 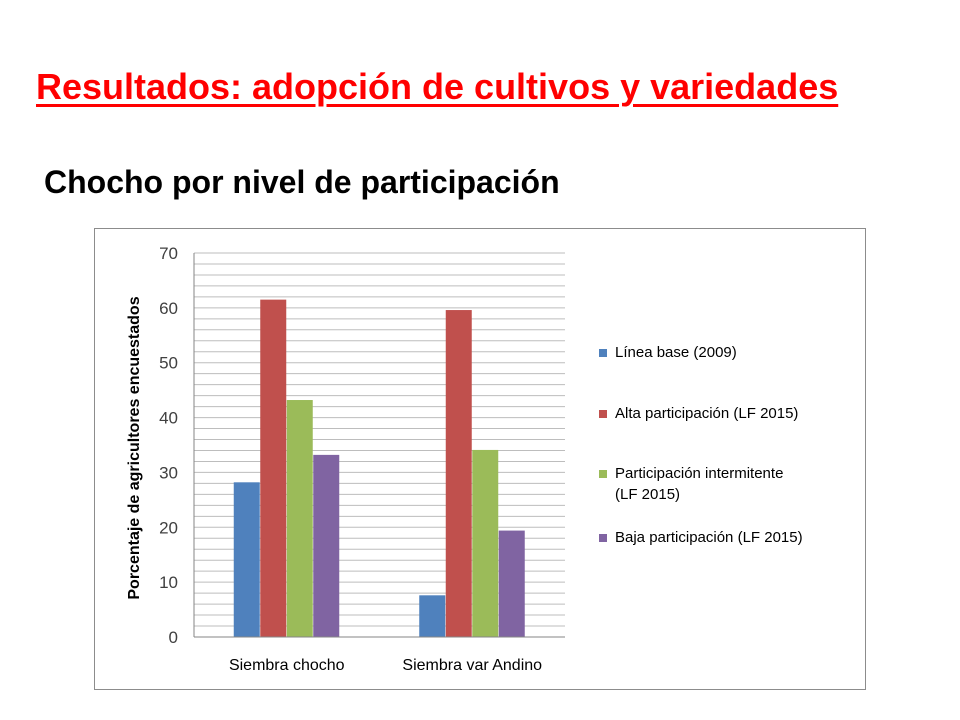 What do you see at coordinates (168, 253) in the screenshot?
I see `y-tick-label: 70` at bounding box center [168, 253].